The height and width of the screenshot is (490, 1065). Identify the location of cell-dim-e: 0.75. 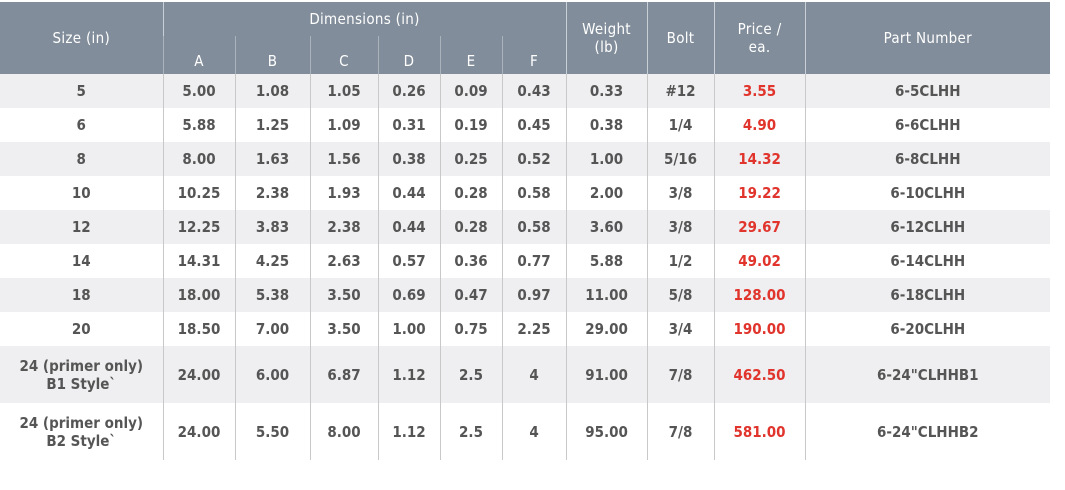
(470, 329).